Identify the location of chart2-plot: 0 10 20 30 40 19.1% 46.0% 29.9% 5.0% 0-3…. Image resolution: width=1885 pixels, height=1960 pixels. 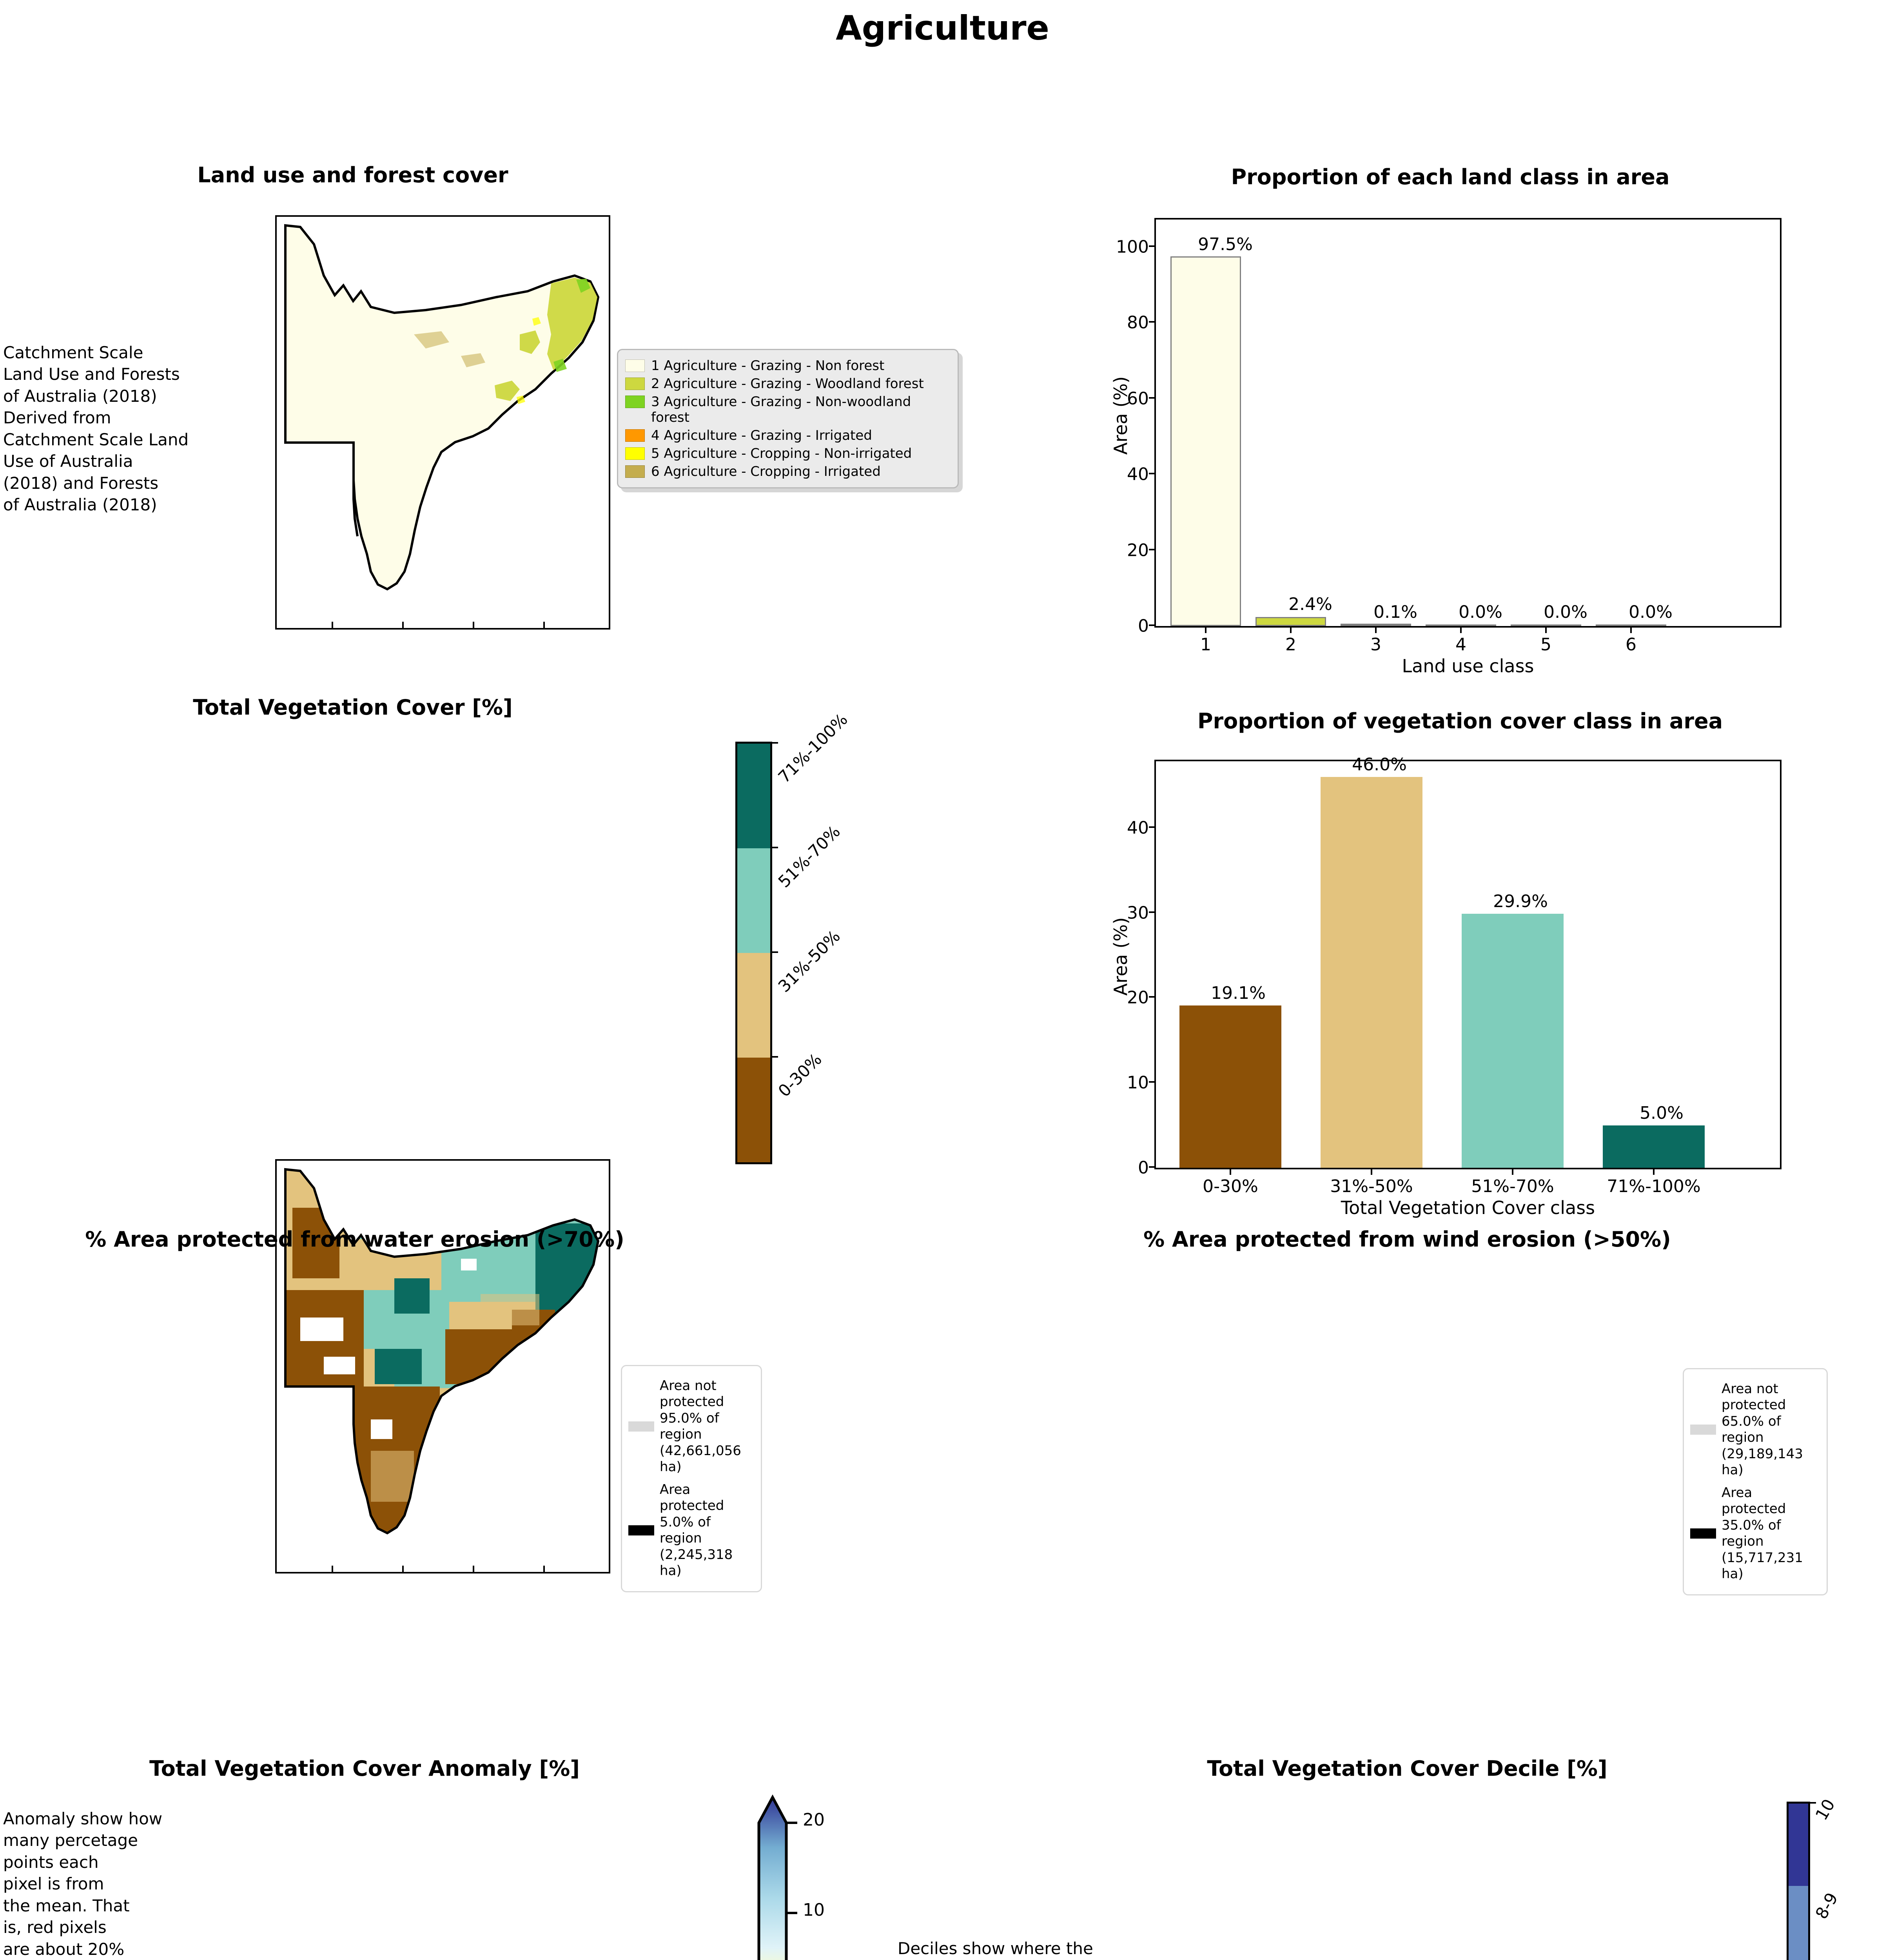
(1453, 975).